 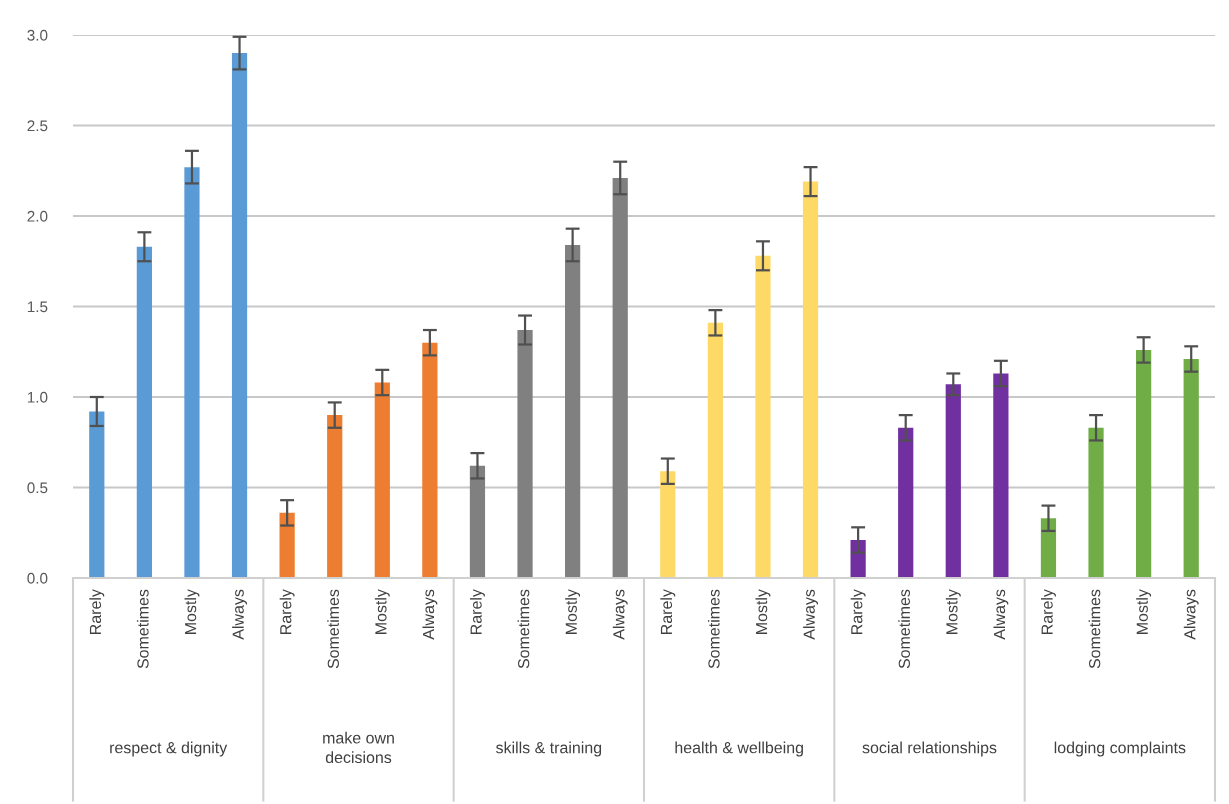 What do you see at coordinates (37, 397) in the screenshot?
I see `y-tick-label: 1.0` at bounding box center [37, 397].